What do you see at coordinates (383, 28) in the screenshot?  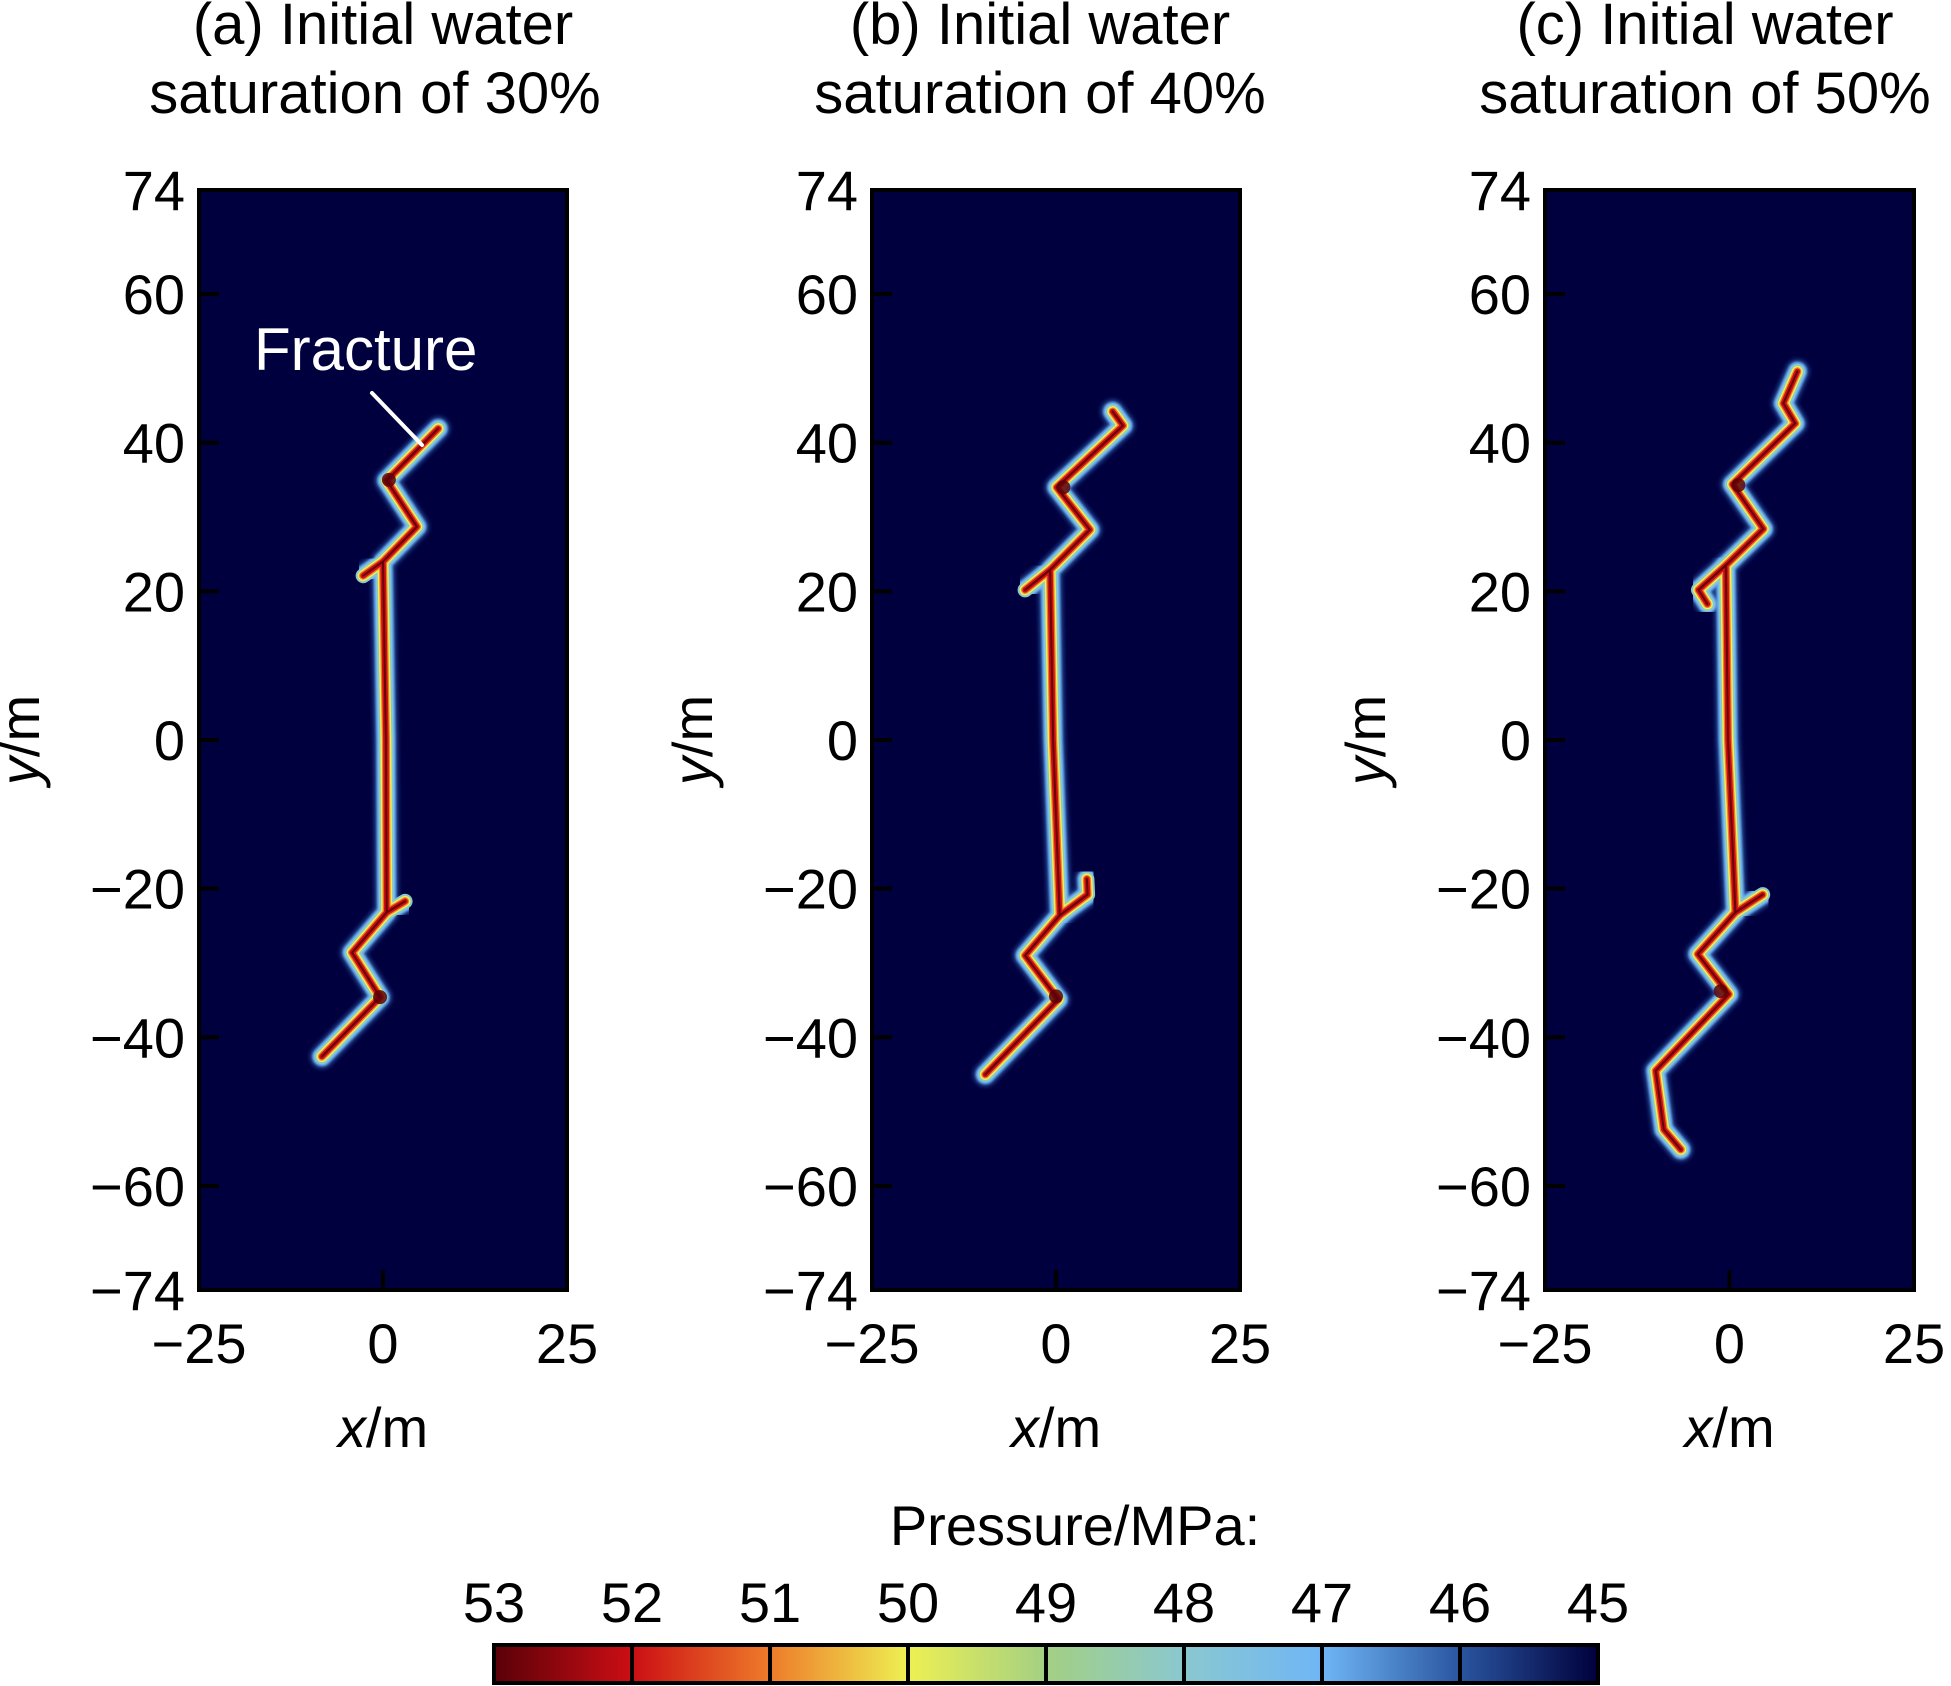 I see `panel-a-title-line1: (a) Initial water` at bounding box center [383, 28].